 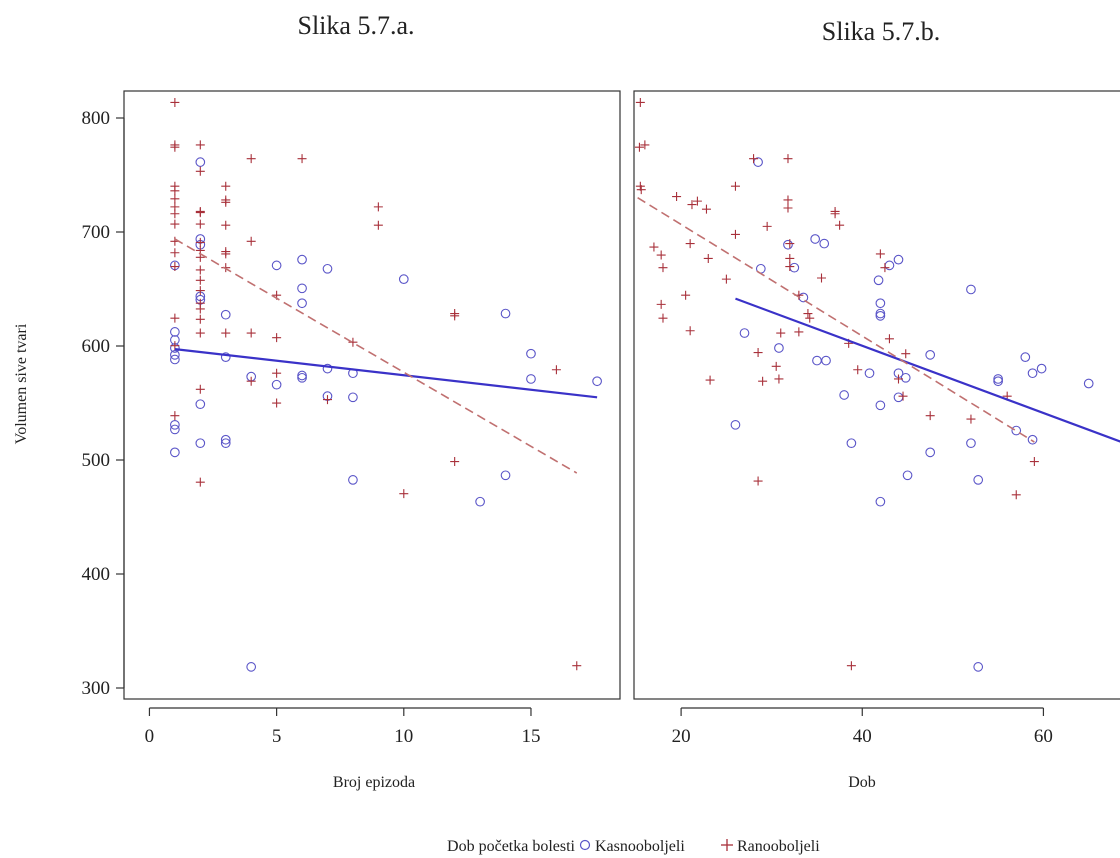 I want to click on y-tick-label-400: 400, so click(x=96, y=574).